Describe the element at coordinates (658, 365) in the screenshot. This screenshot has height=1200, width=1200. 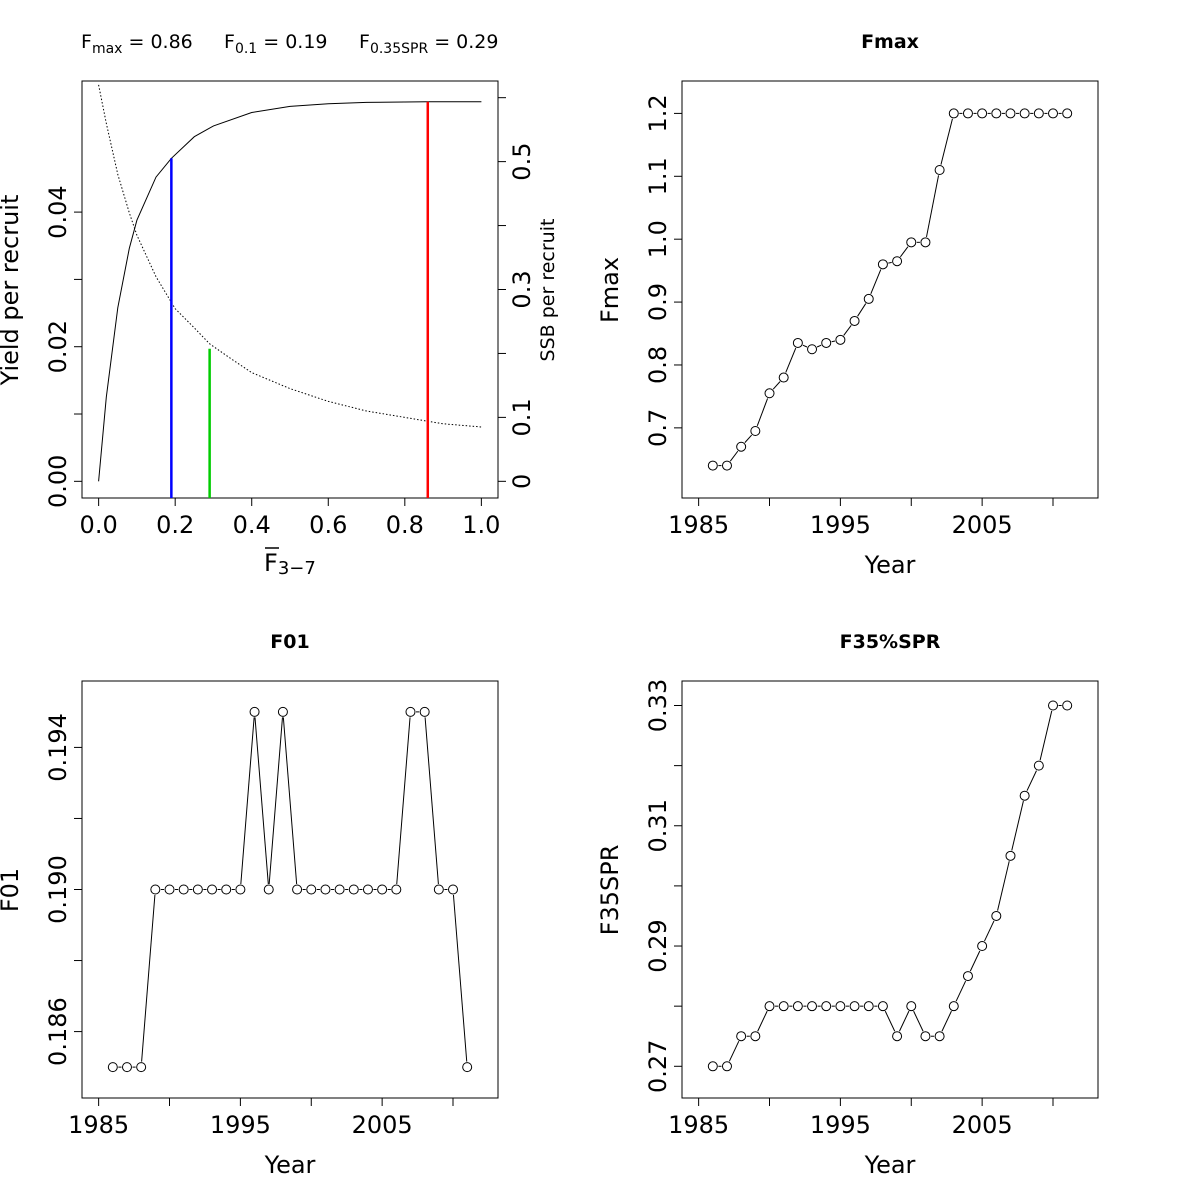
I see `y-tick-label: 0.8` at that location.